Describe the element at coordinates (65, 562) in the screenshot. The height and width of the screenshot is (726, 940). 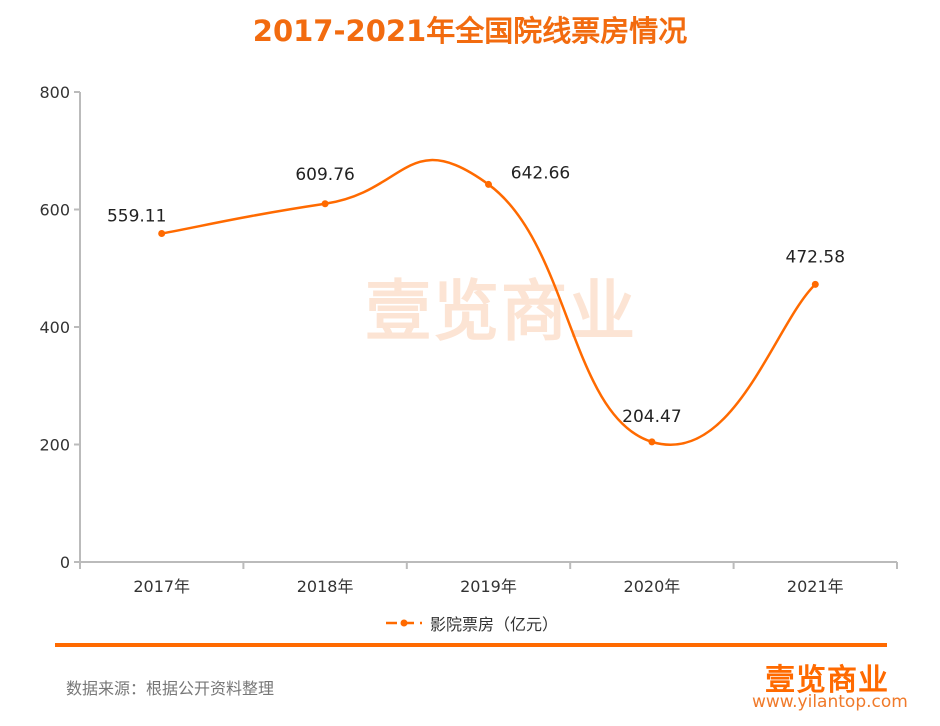
I see `y-tick-label: 0` at that location.